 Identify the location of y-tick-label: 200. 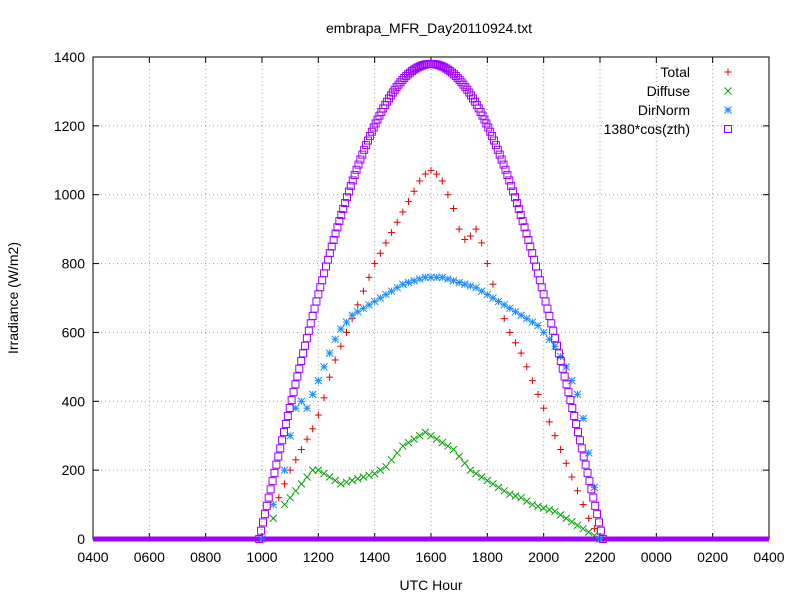
(74, 470).